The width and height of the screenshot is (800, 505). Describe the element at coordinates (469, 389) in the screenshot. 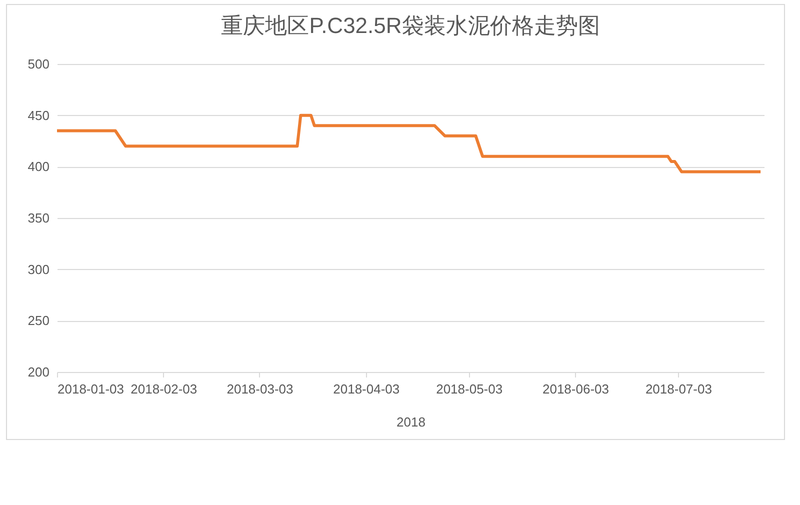

I see `x-tick-label: 2018-05-03` at that location.